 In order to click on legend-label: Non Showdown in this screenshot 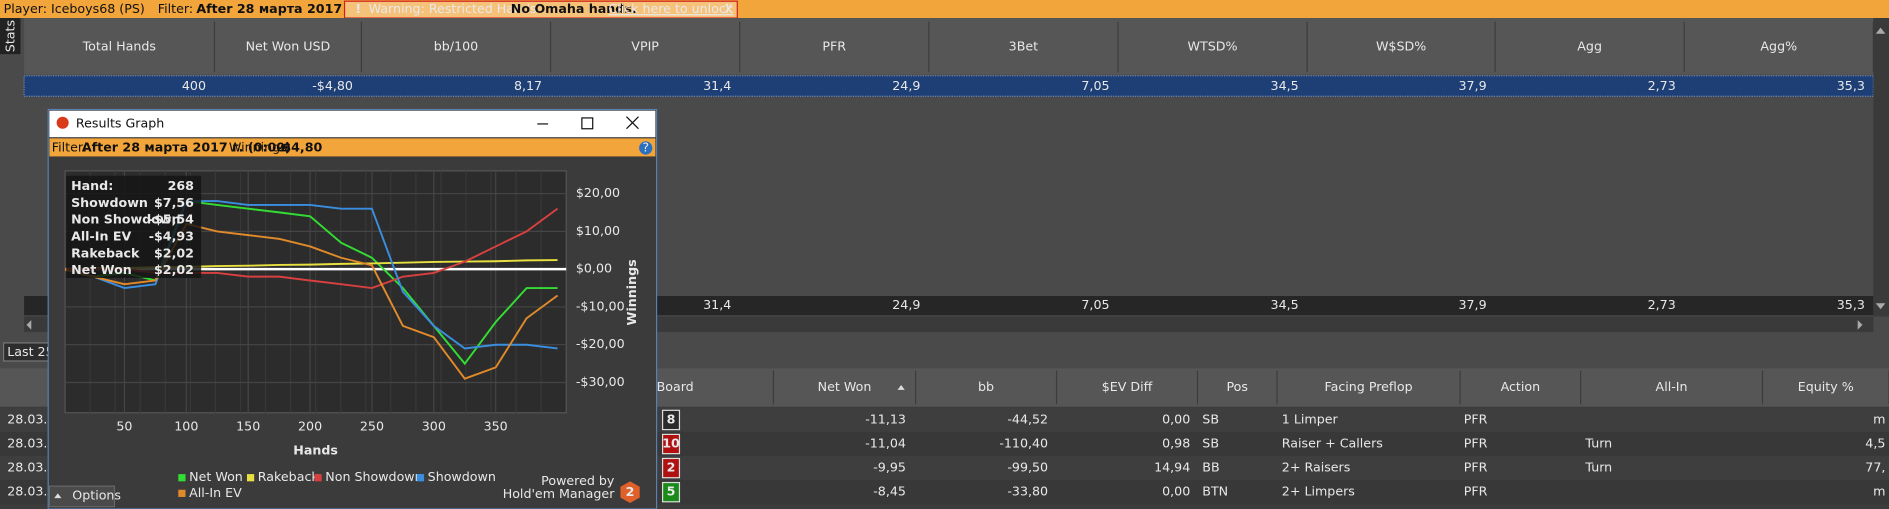, I will do `click(373, 476)`.